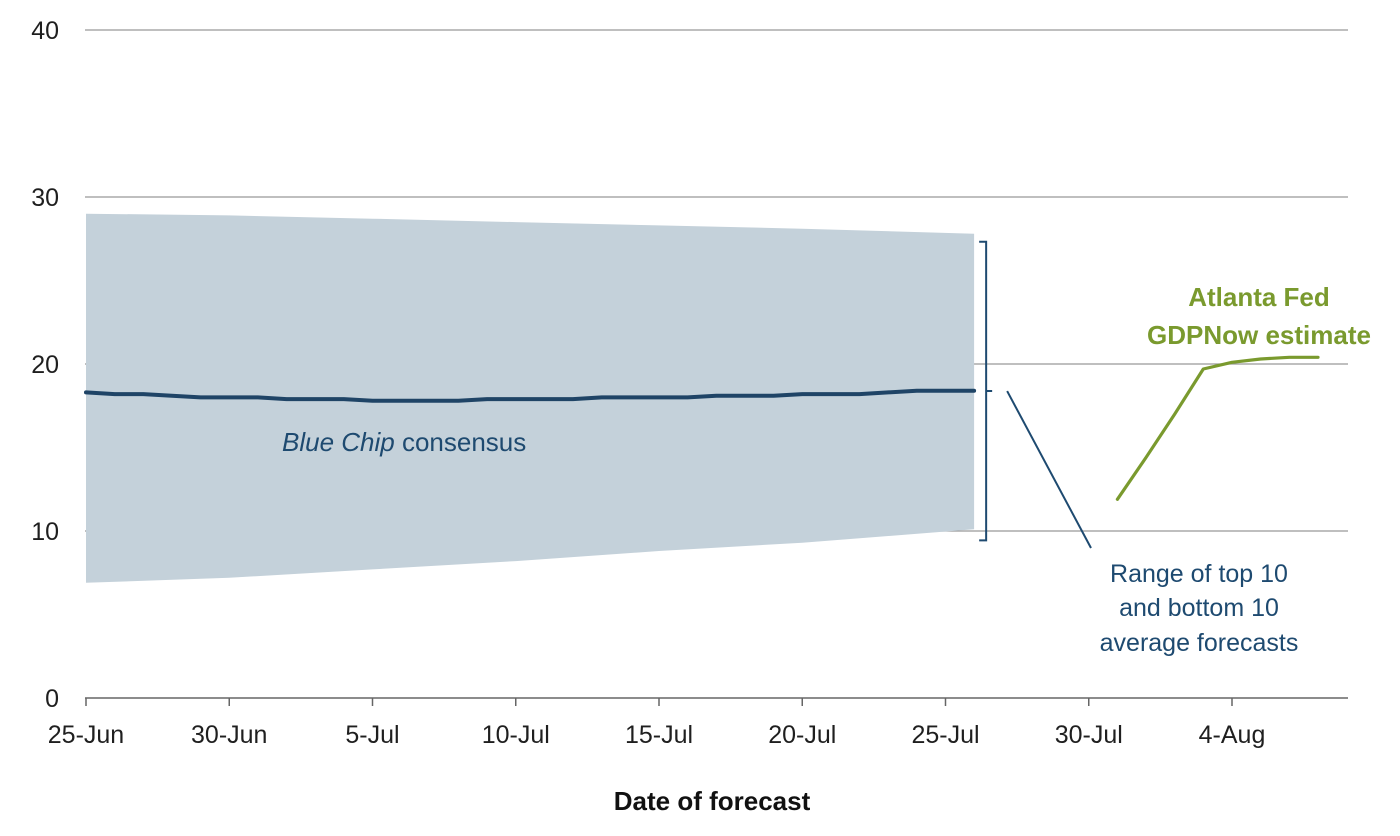 This screenshot has height=836, width=1400. I want to click on x-tick-label-20-Jul: 20-Jul, so click(802, 735).